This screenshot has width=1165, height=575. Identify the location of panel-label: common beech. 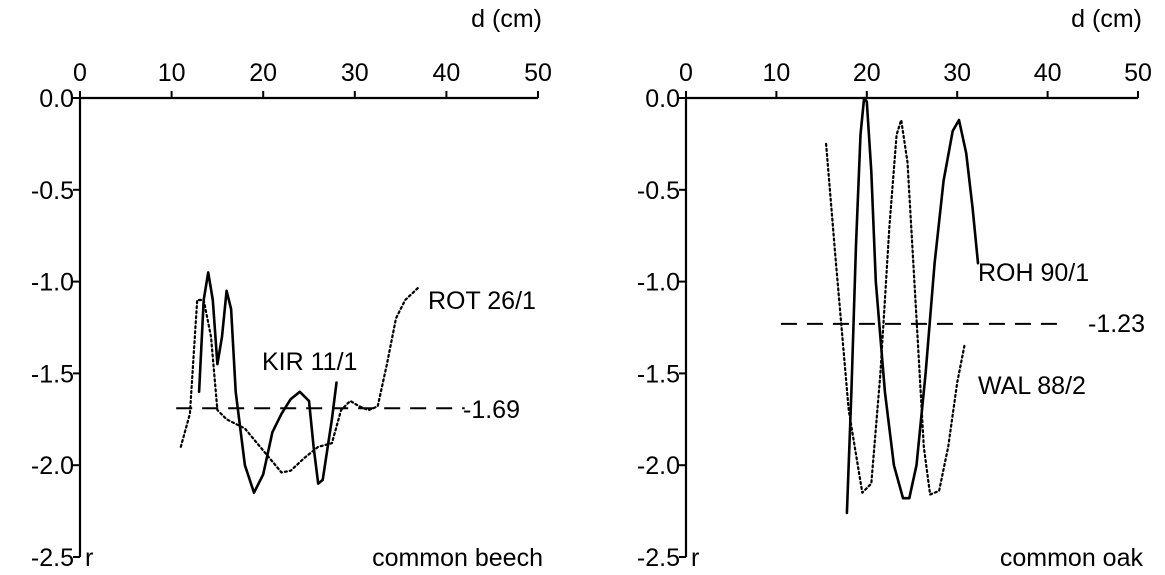
(457, 558).